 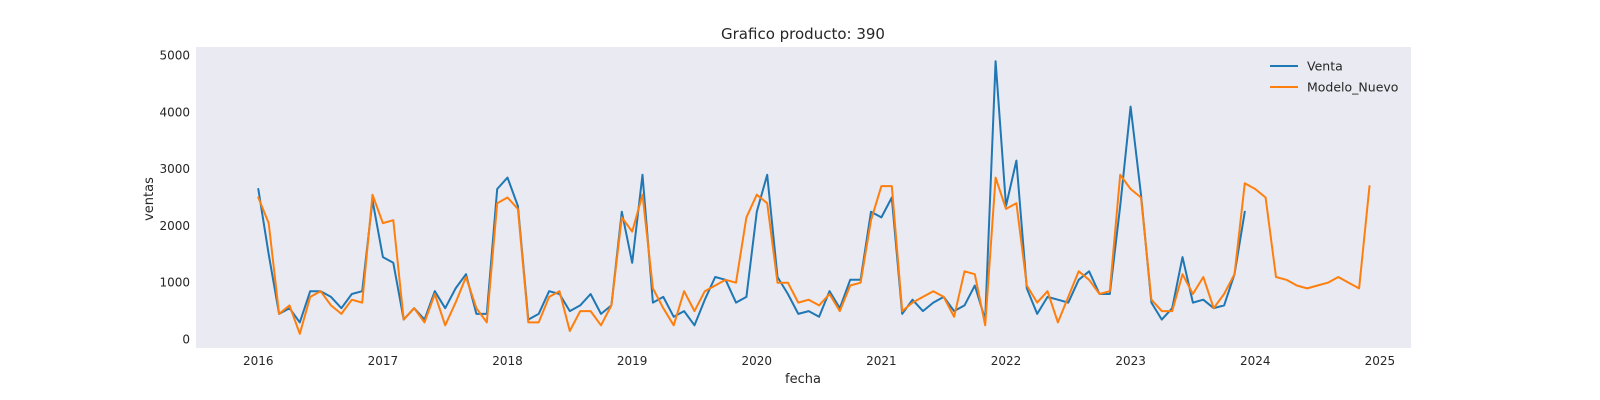 What do you see at coordinates (174, 112) in the screenshot?
I see `y-tick-label: 4000` at bounding box center [174, 112].